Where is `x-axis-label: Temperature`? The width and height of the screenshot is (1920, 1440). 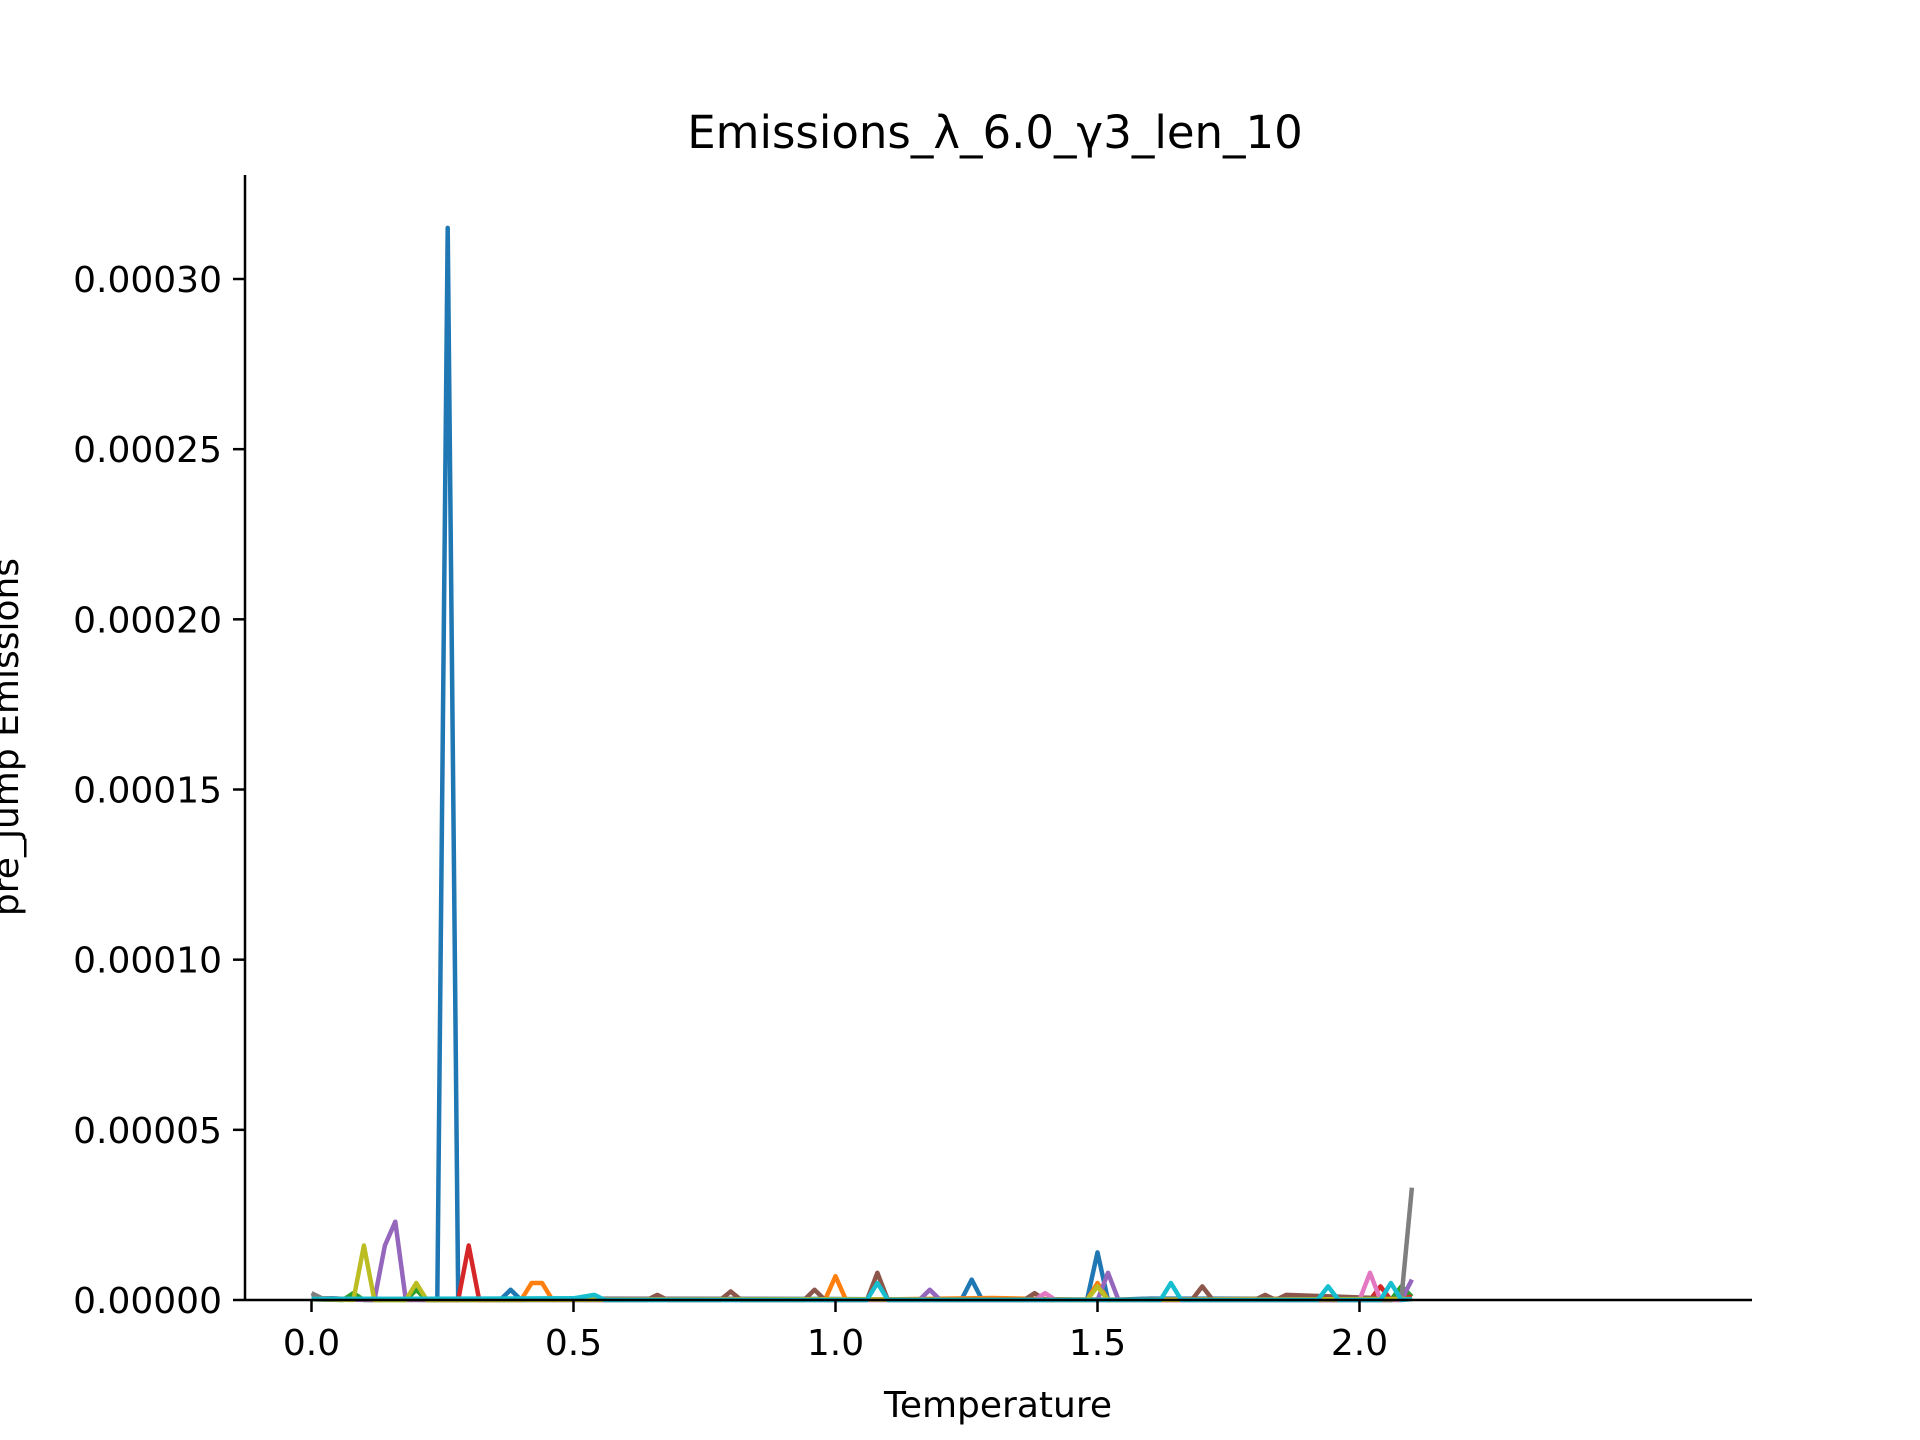
x-axis-label: Temperature is located at coordinates (997, 1405).